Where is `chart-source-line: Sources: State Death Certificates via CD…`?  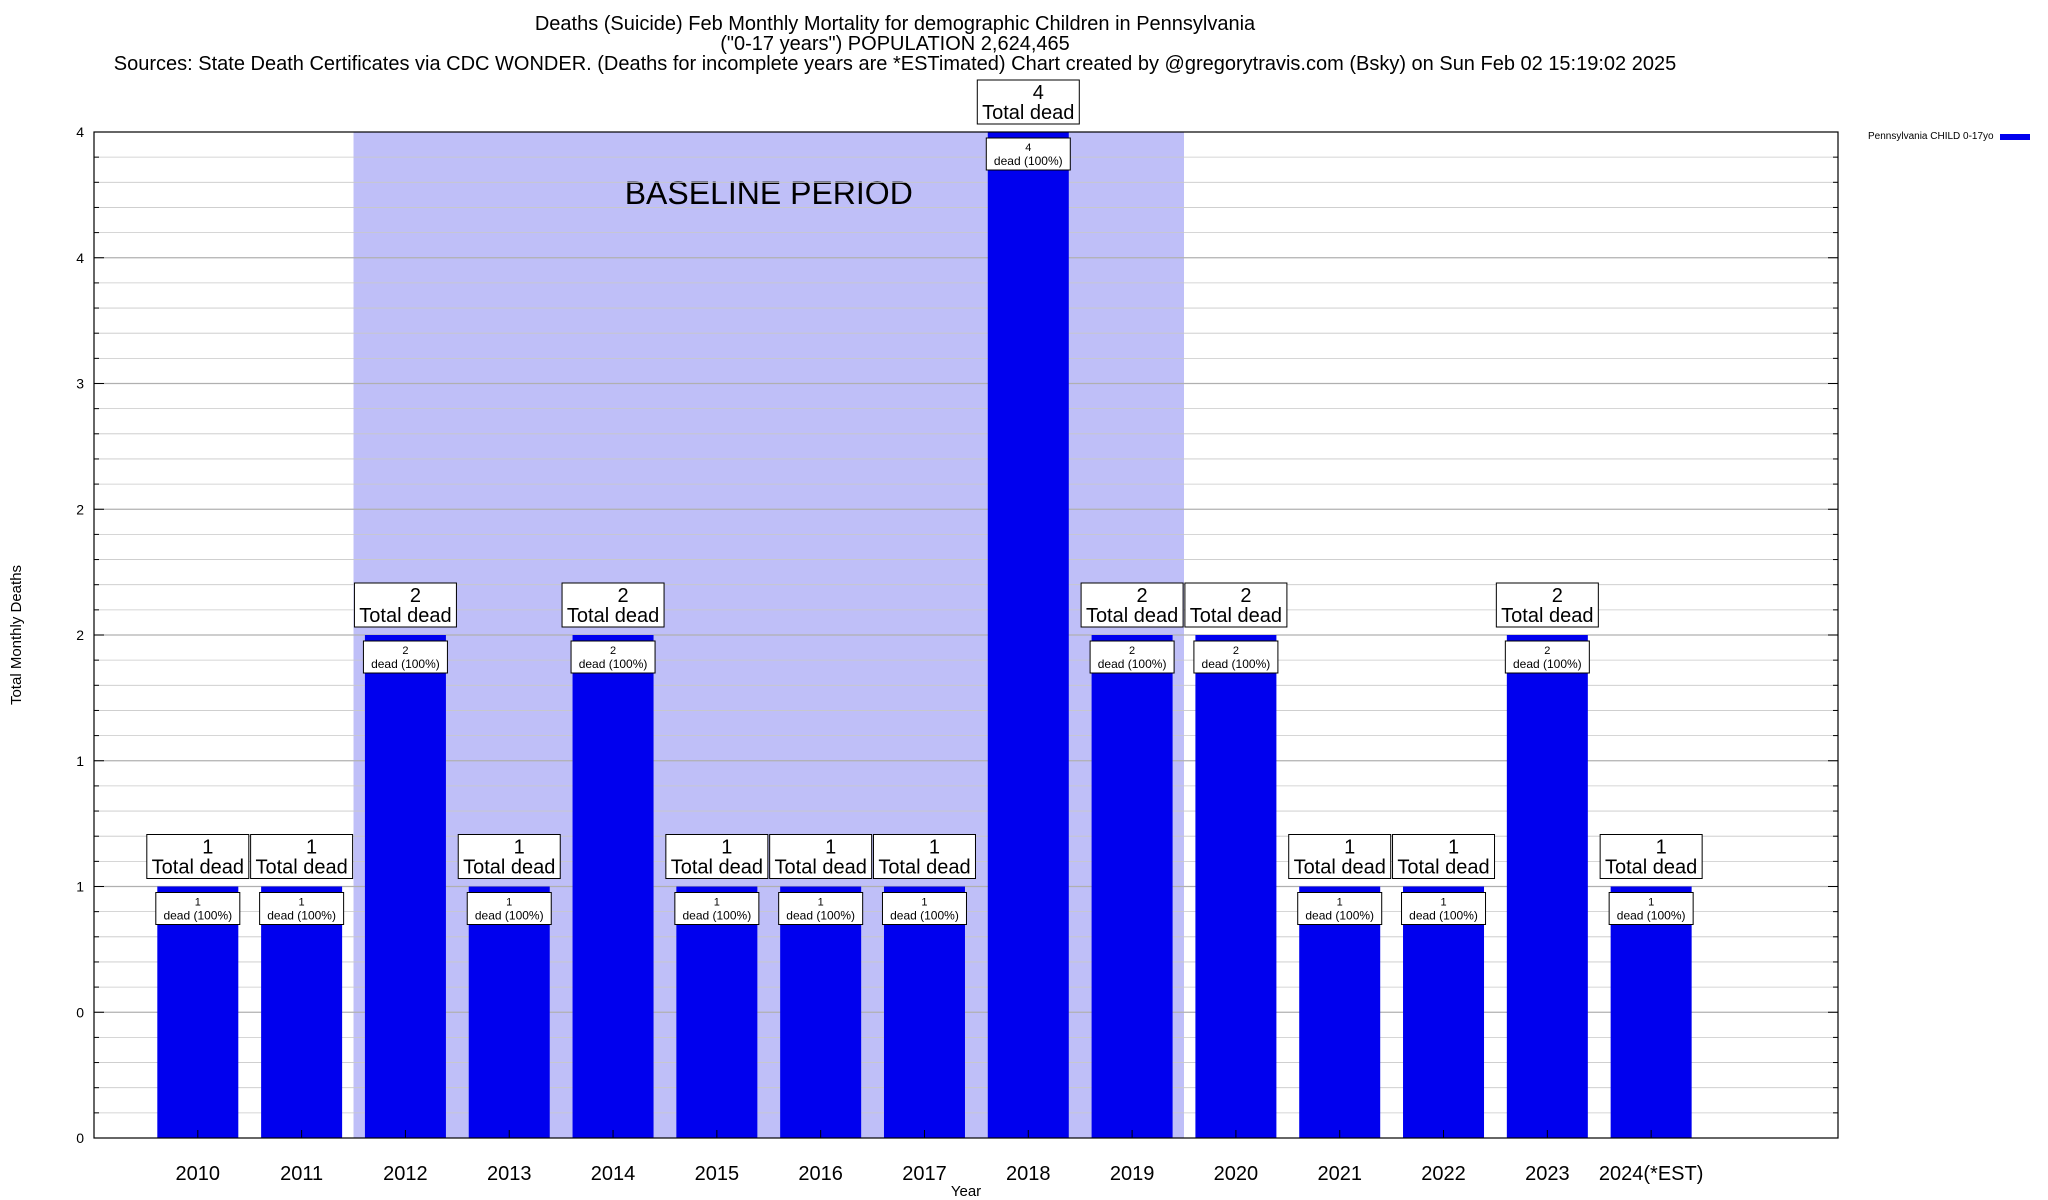 chart-source-line: Sources: State Death Certificates via CD… is located at coordinates (895, 64).